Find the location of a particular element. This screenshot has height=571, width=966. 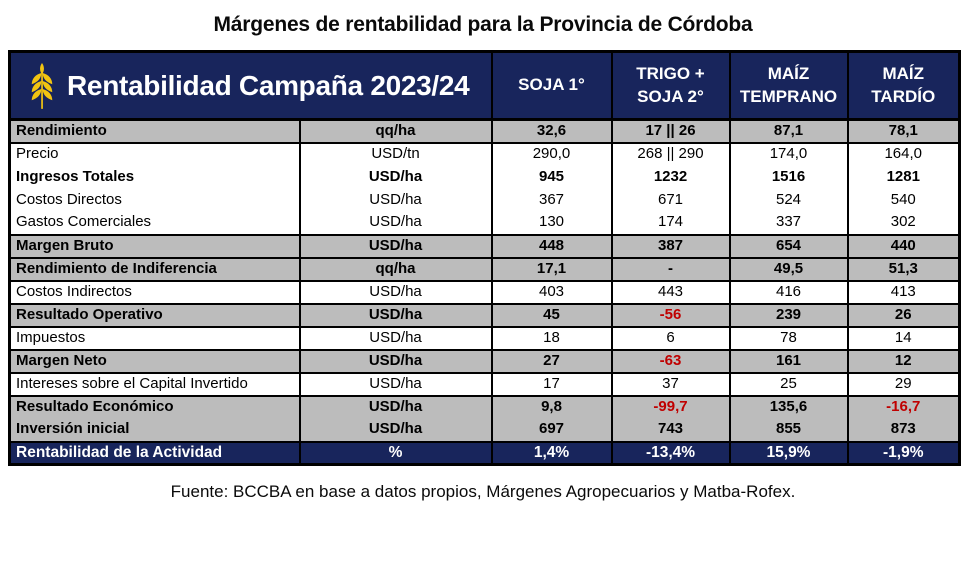

row-value: 17,1 is located at coordinates (551, 268).